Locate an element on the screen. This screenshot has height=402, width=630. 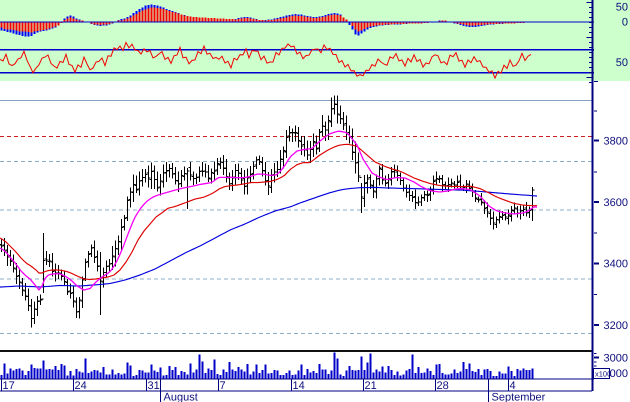
svg-text: 4 is located at coordinates (512, 386).